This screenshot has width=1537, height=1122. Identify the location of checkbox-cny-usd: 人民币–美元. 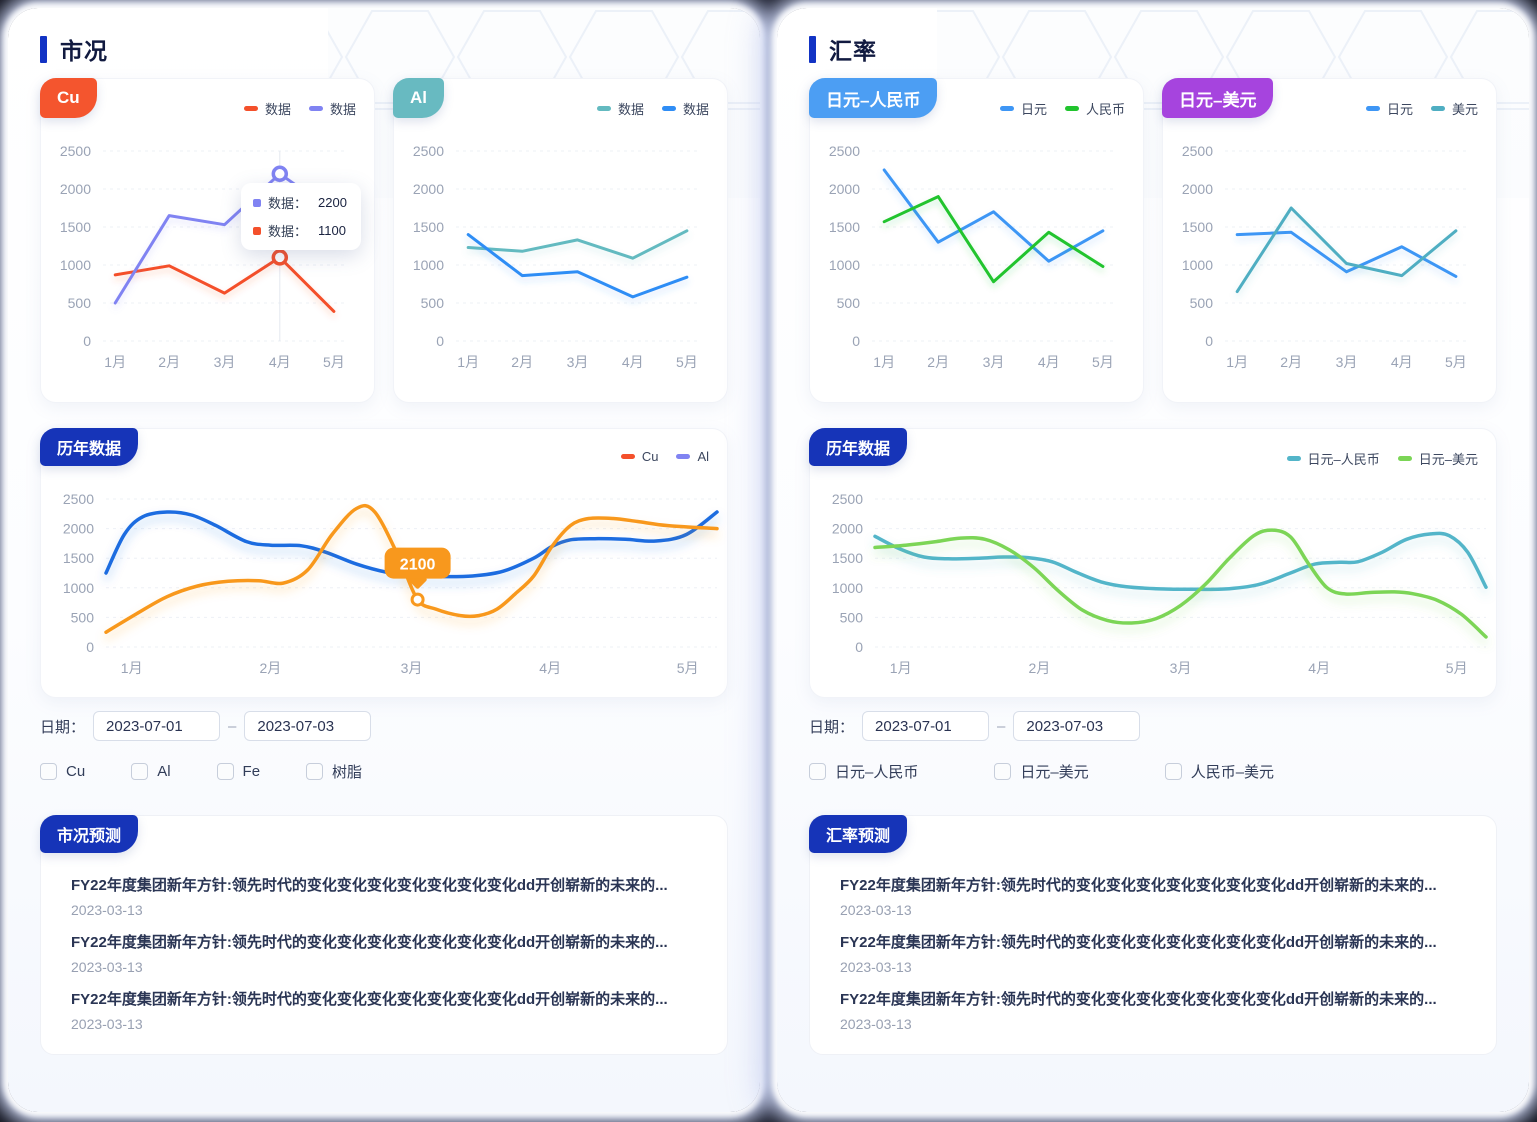
(1219, 771).